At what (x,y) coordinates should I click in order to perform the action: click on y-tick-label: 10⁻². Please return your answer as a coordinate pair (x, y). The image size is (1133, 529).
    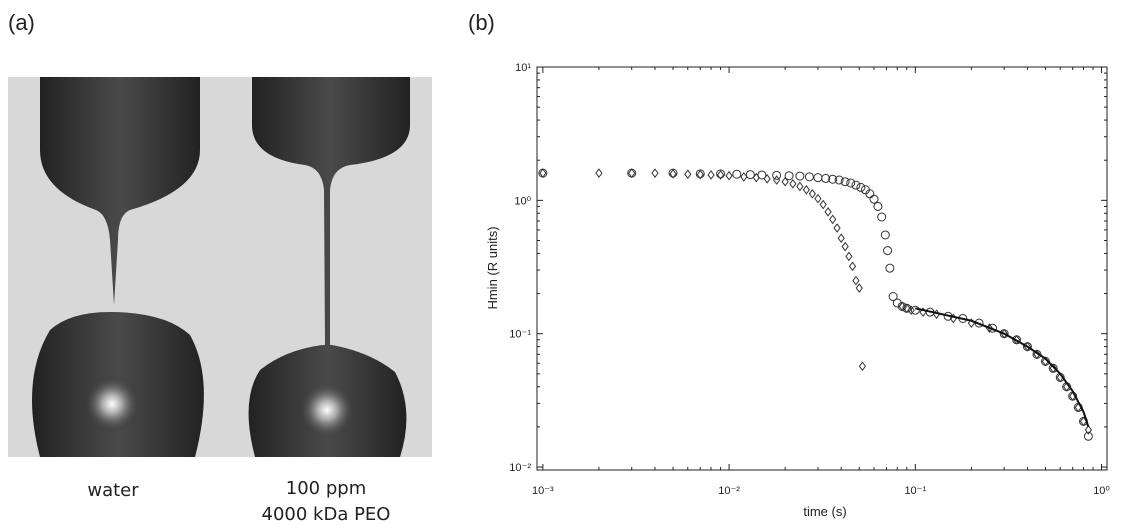
    Looking at the image, I should click on (520, 468).